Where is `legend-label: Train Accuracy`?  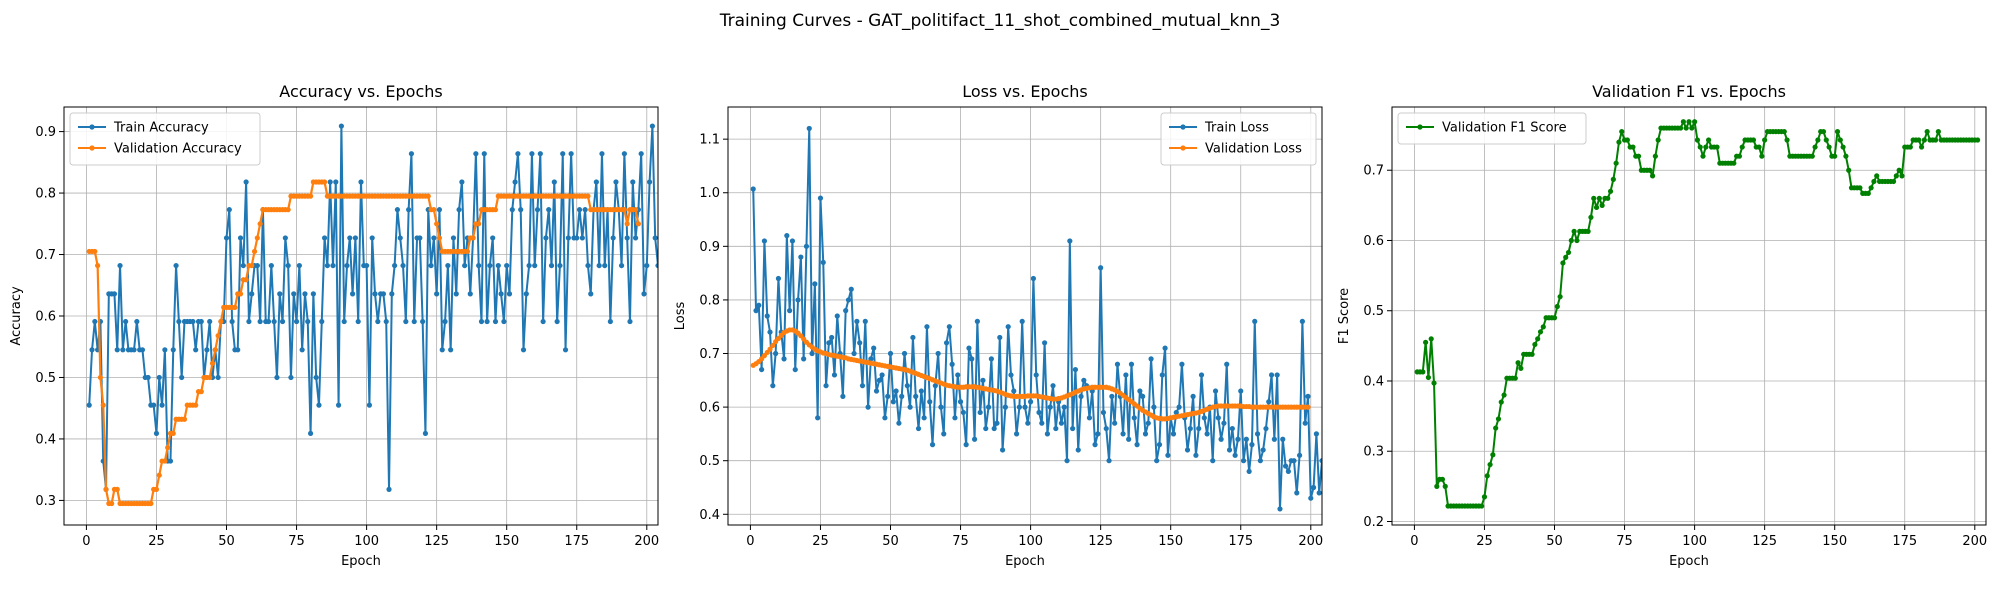 legend-label: Train Accuracy is located at coordinates (161, 128).